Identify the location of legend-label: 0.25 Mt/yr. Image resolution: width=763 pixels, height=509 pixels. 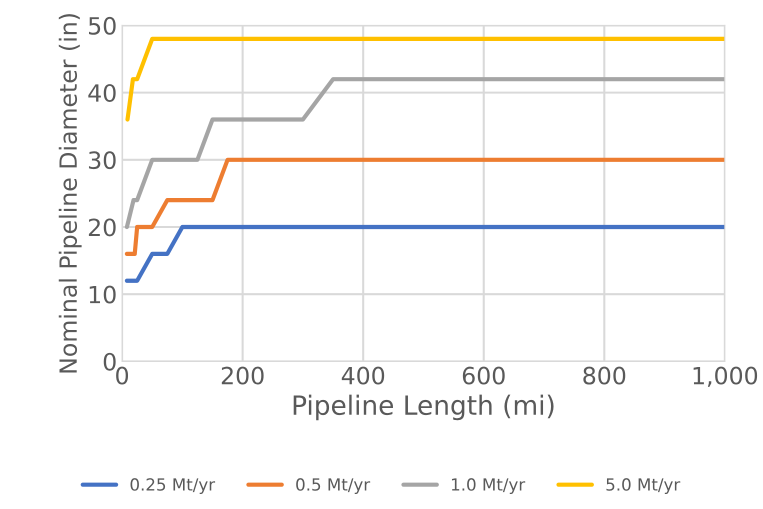
(173, 486).